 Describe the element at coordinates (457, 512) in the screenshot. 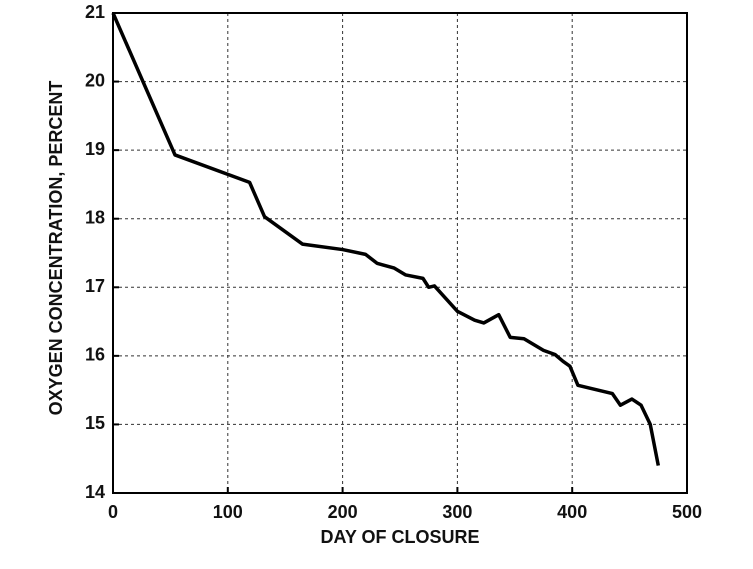

I see `x-tick-label: 300` at that location.